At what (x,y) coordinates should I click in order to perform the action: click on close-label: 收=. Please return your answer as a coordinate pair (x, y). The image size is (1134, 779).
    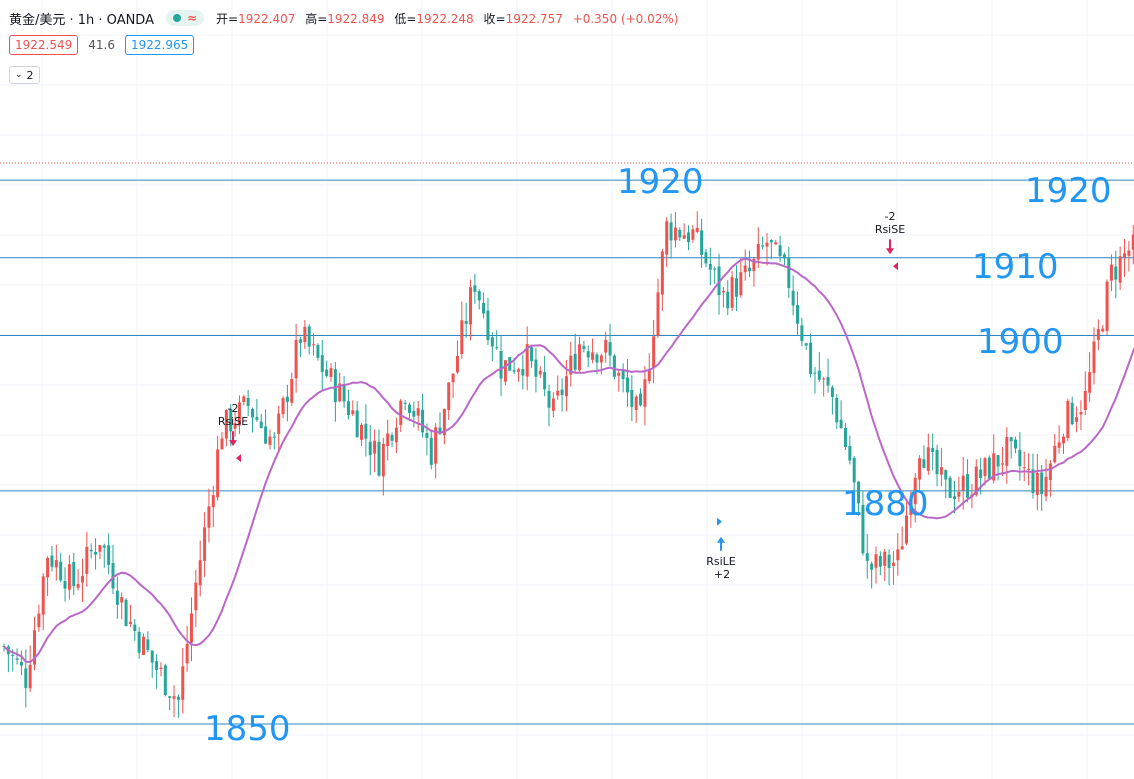
    Looking at the image, I should click on (494, 18).